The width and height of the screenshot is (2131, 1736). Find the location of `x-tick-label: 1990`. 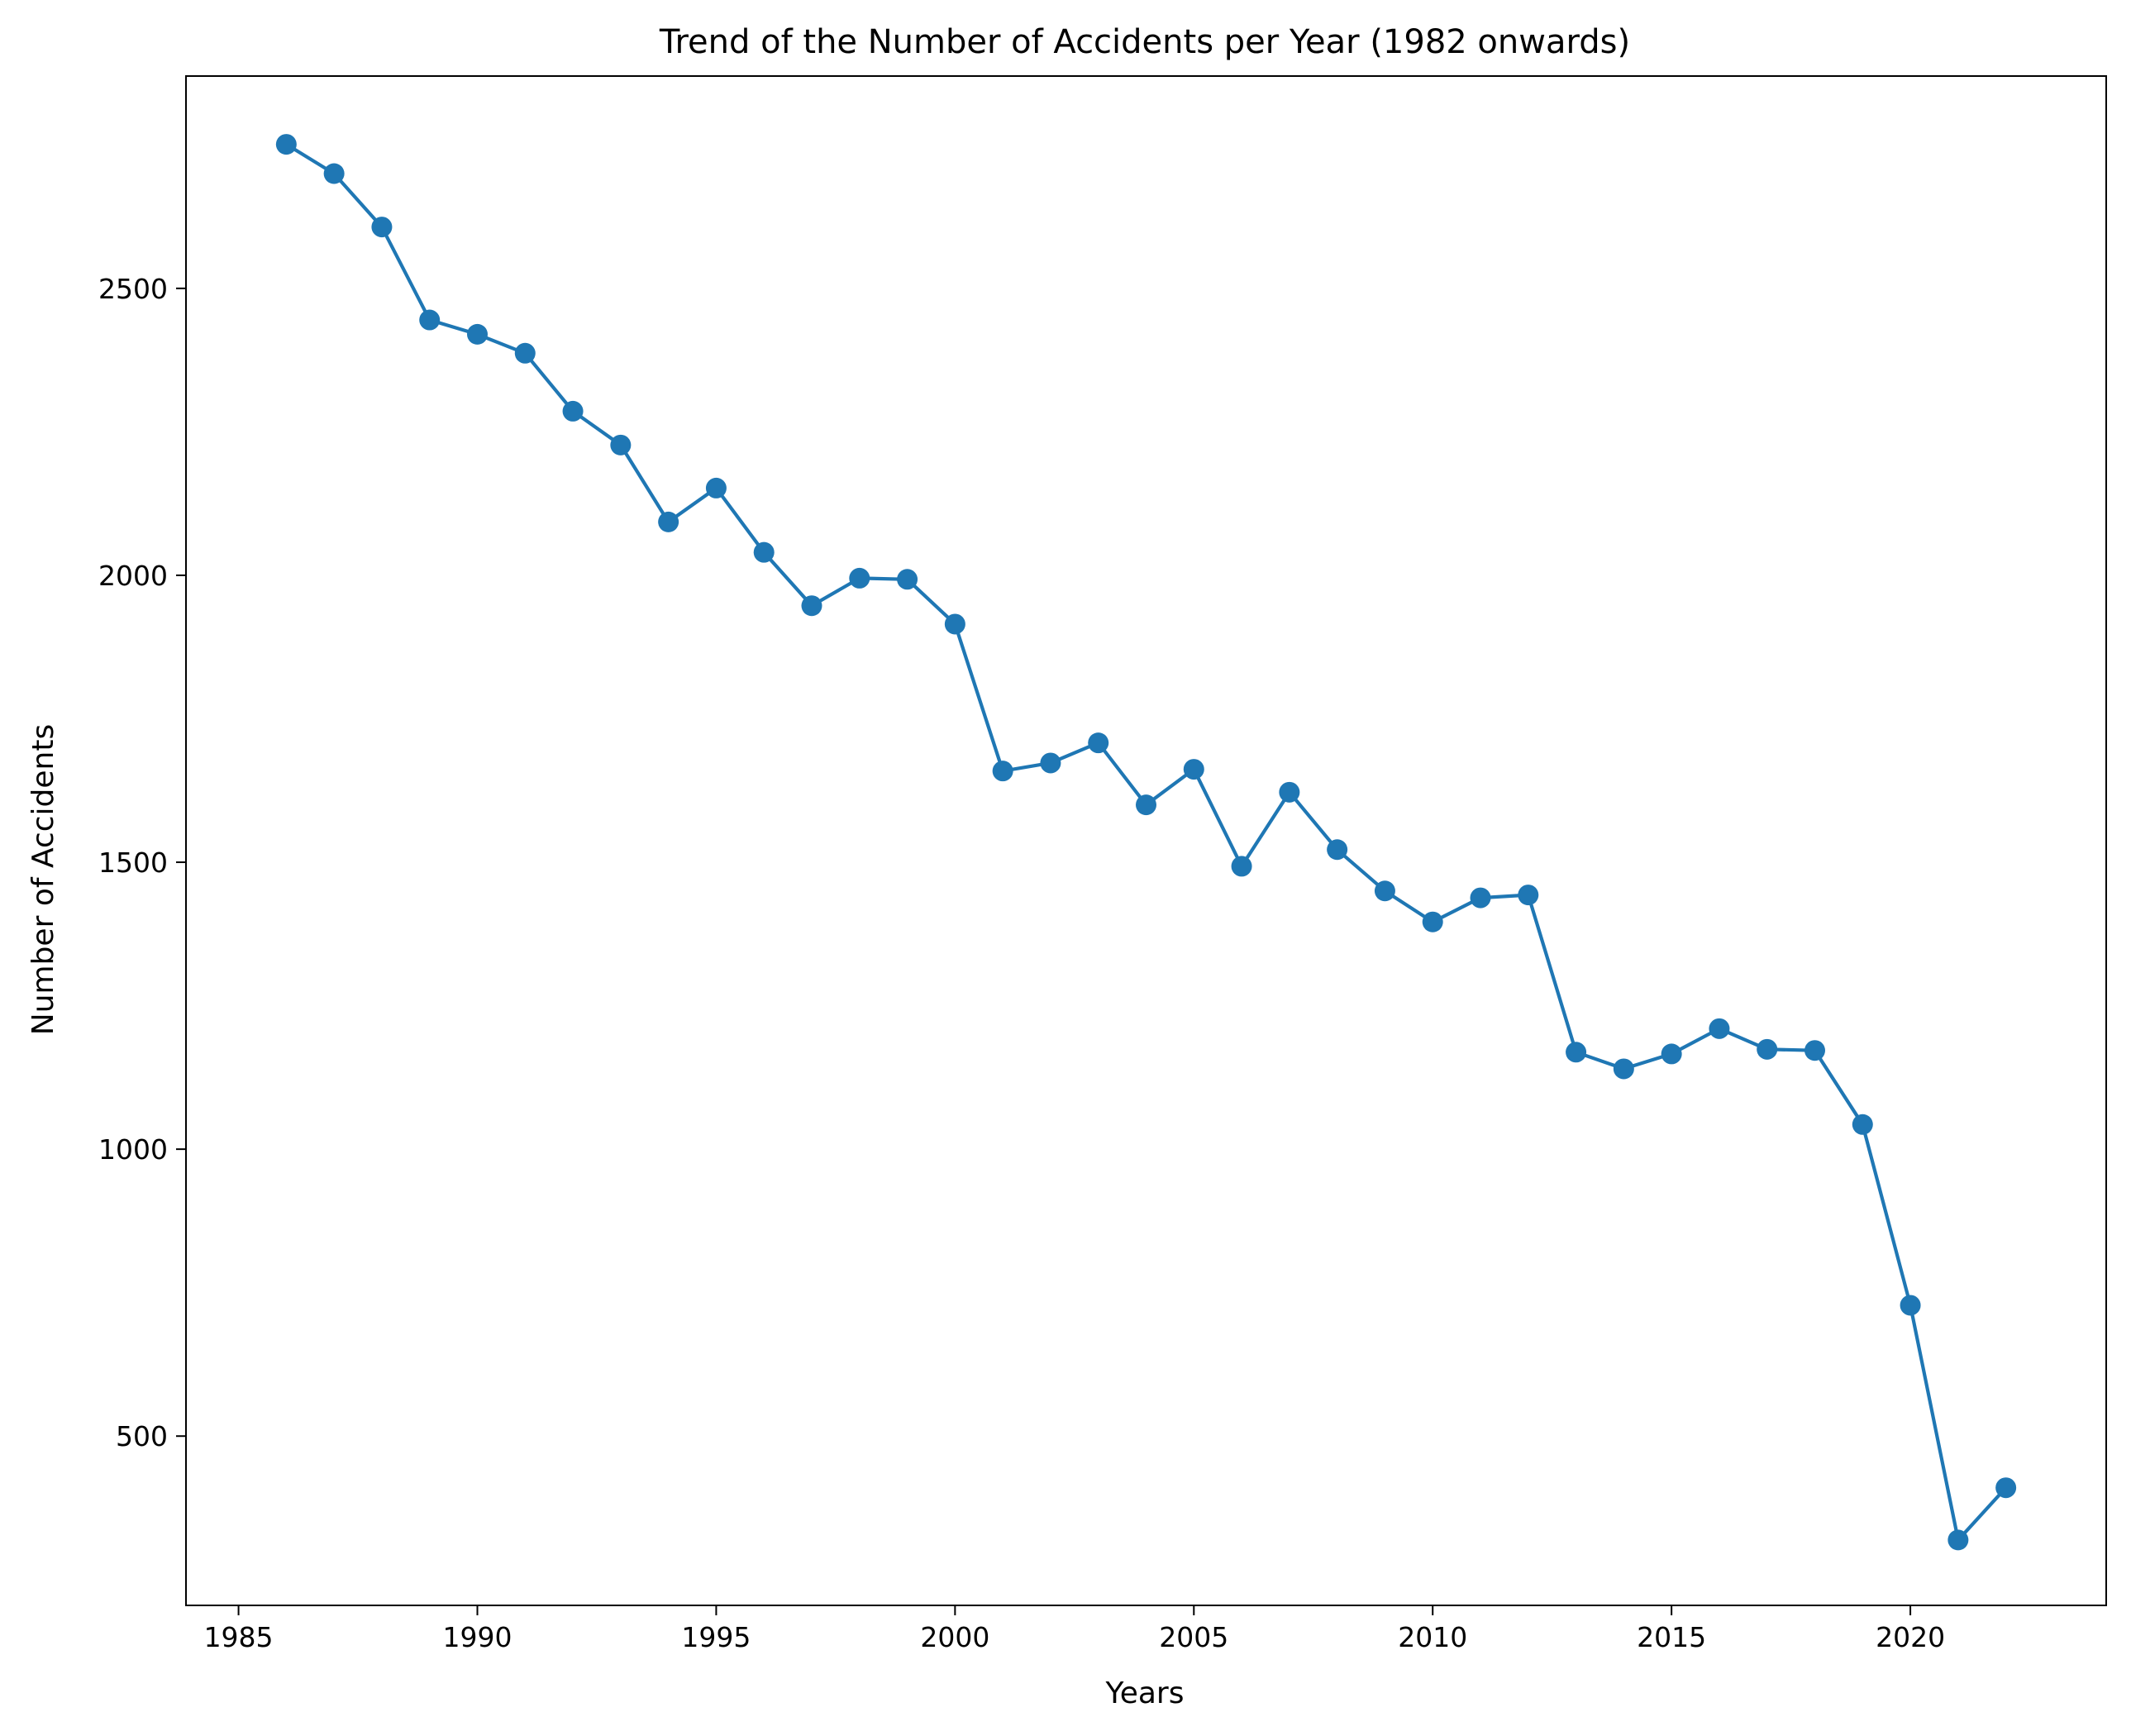

x-tick-label: 1990 is located at coordinates (477, 1637).